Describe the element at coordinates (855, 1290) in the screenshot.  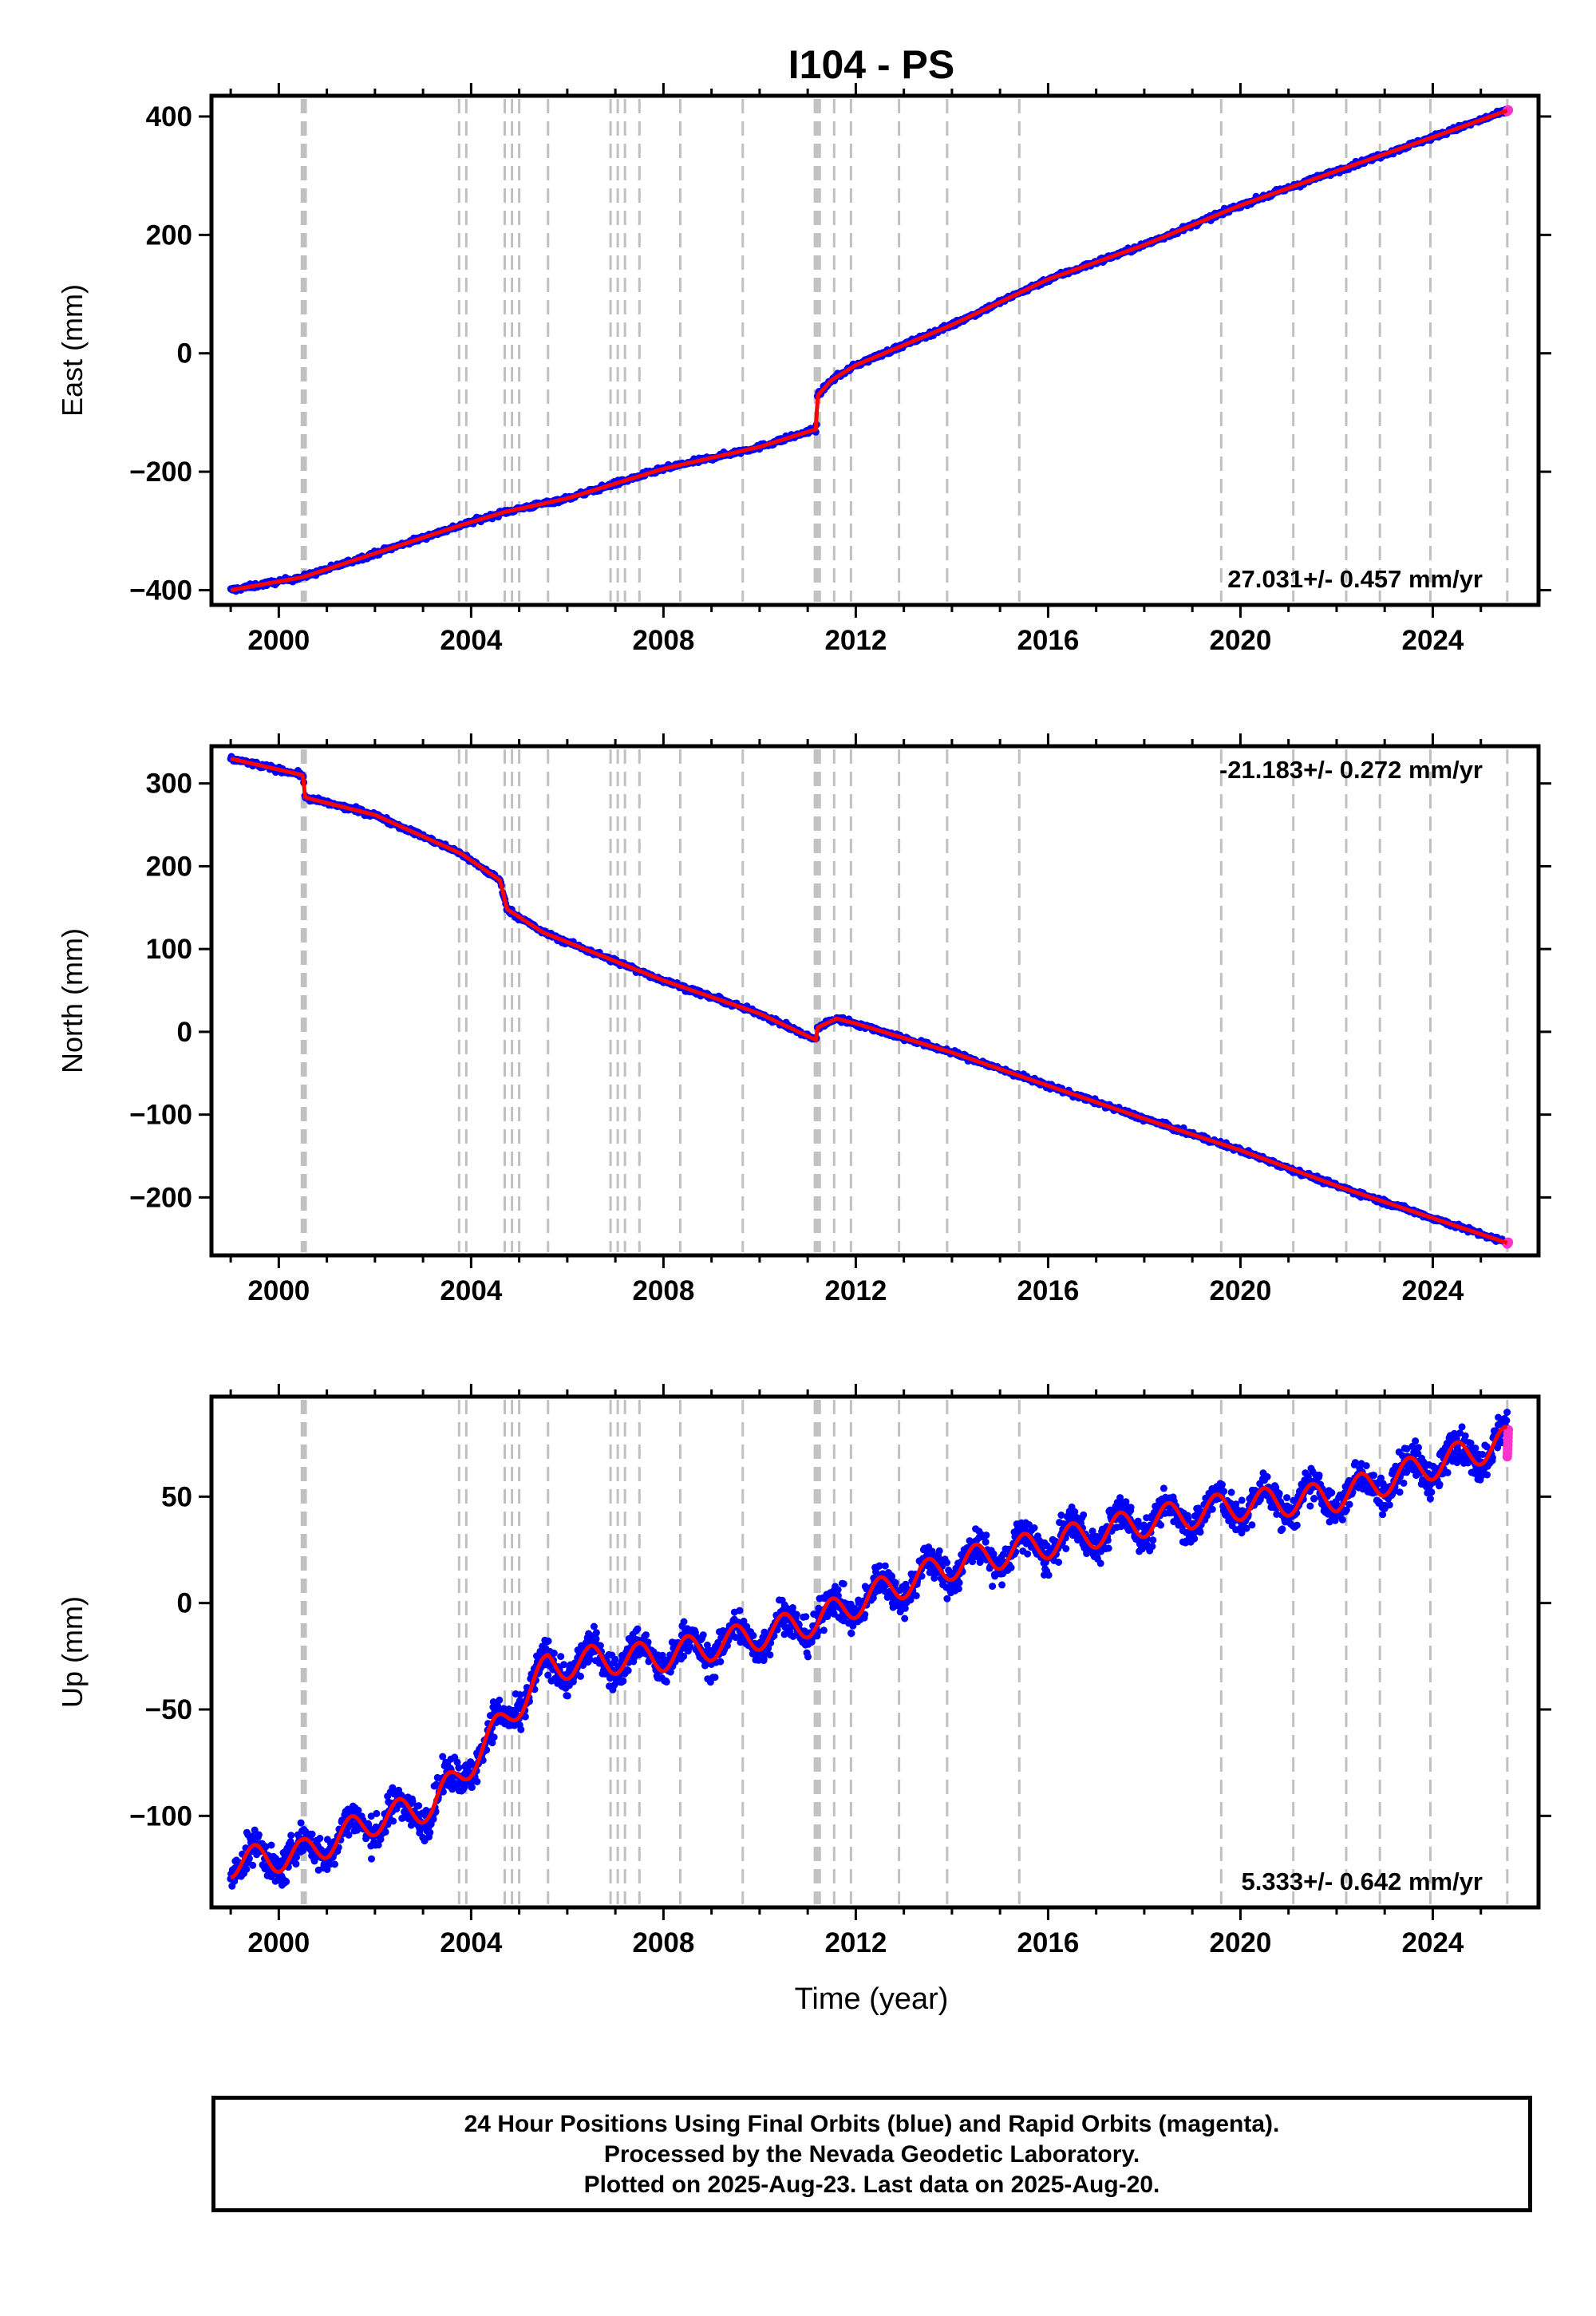
I see `x-tick-label: 2012` at that location.